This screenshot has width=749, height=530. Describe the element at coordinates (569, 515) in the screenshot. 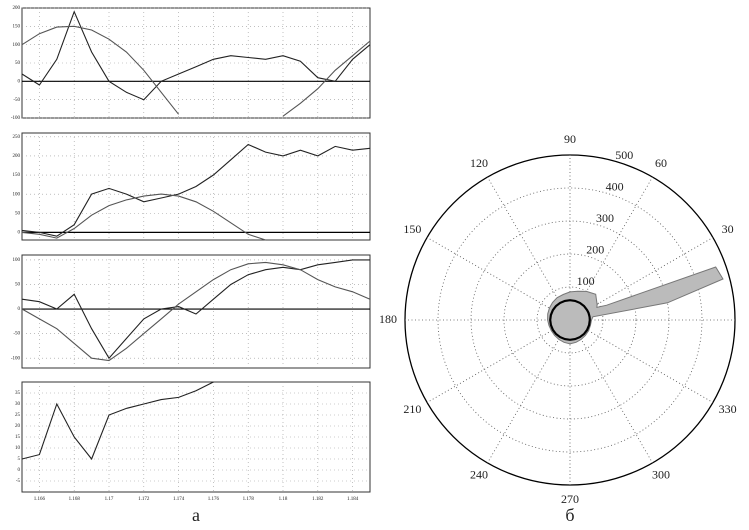

I see `caption: б` at that location.